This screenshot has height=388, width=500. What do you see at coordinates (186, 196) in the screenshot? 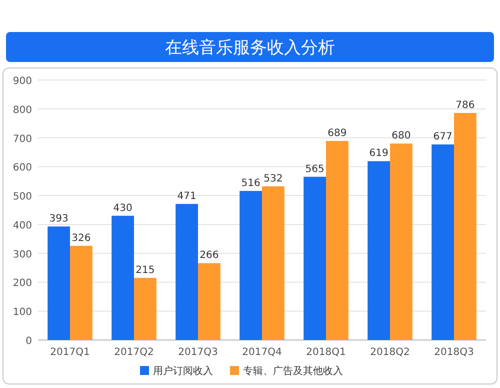
I see `data-label: 471` at bounding box center [186, 196].